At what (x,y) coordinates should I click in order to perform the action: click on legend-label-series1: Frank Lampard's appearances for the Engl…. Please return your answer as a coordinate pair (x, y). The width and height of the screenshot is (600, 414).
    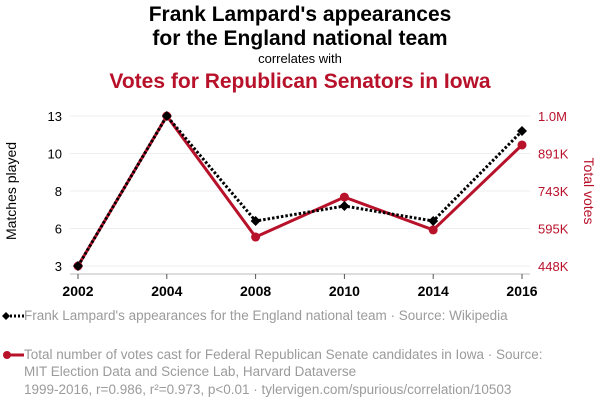
    Looking at the image, I should click on (266, 315).